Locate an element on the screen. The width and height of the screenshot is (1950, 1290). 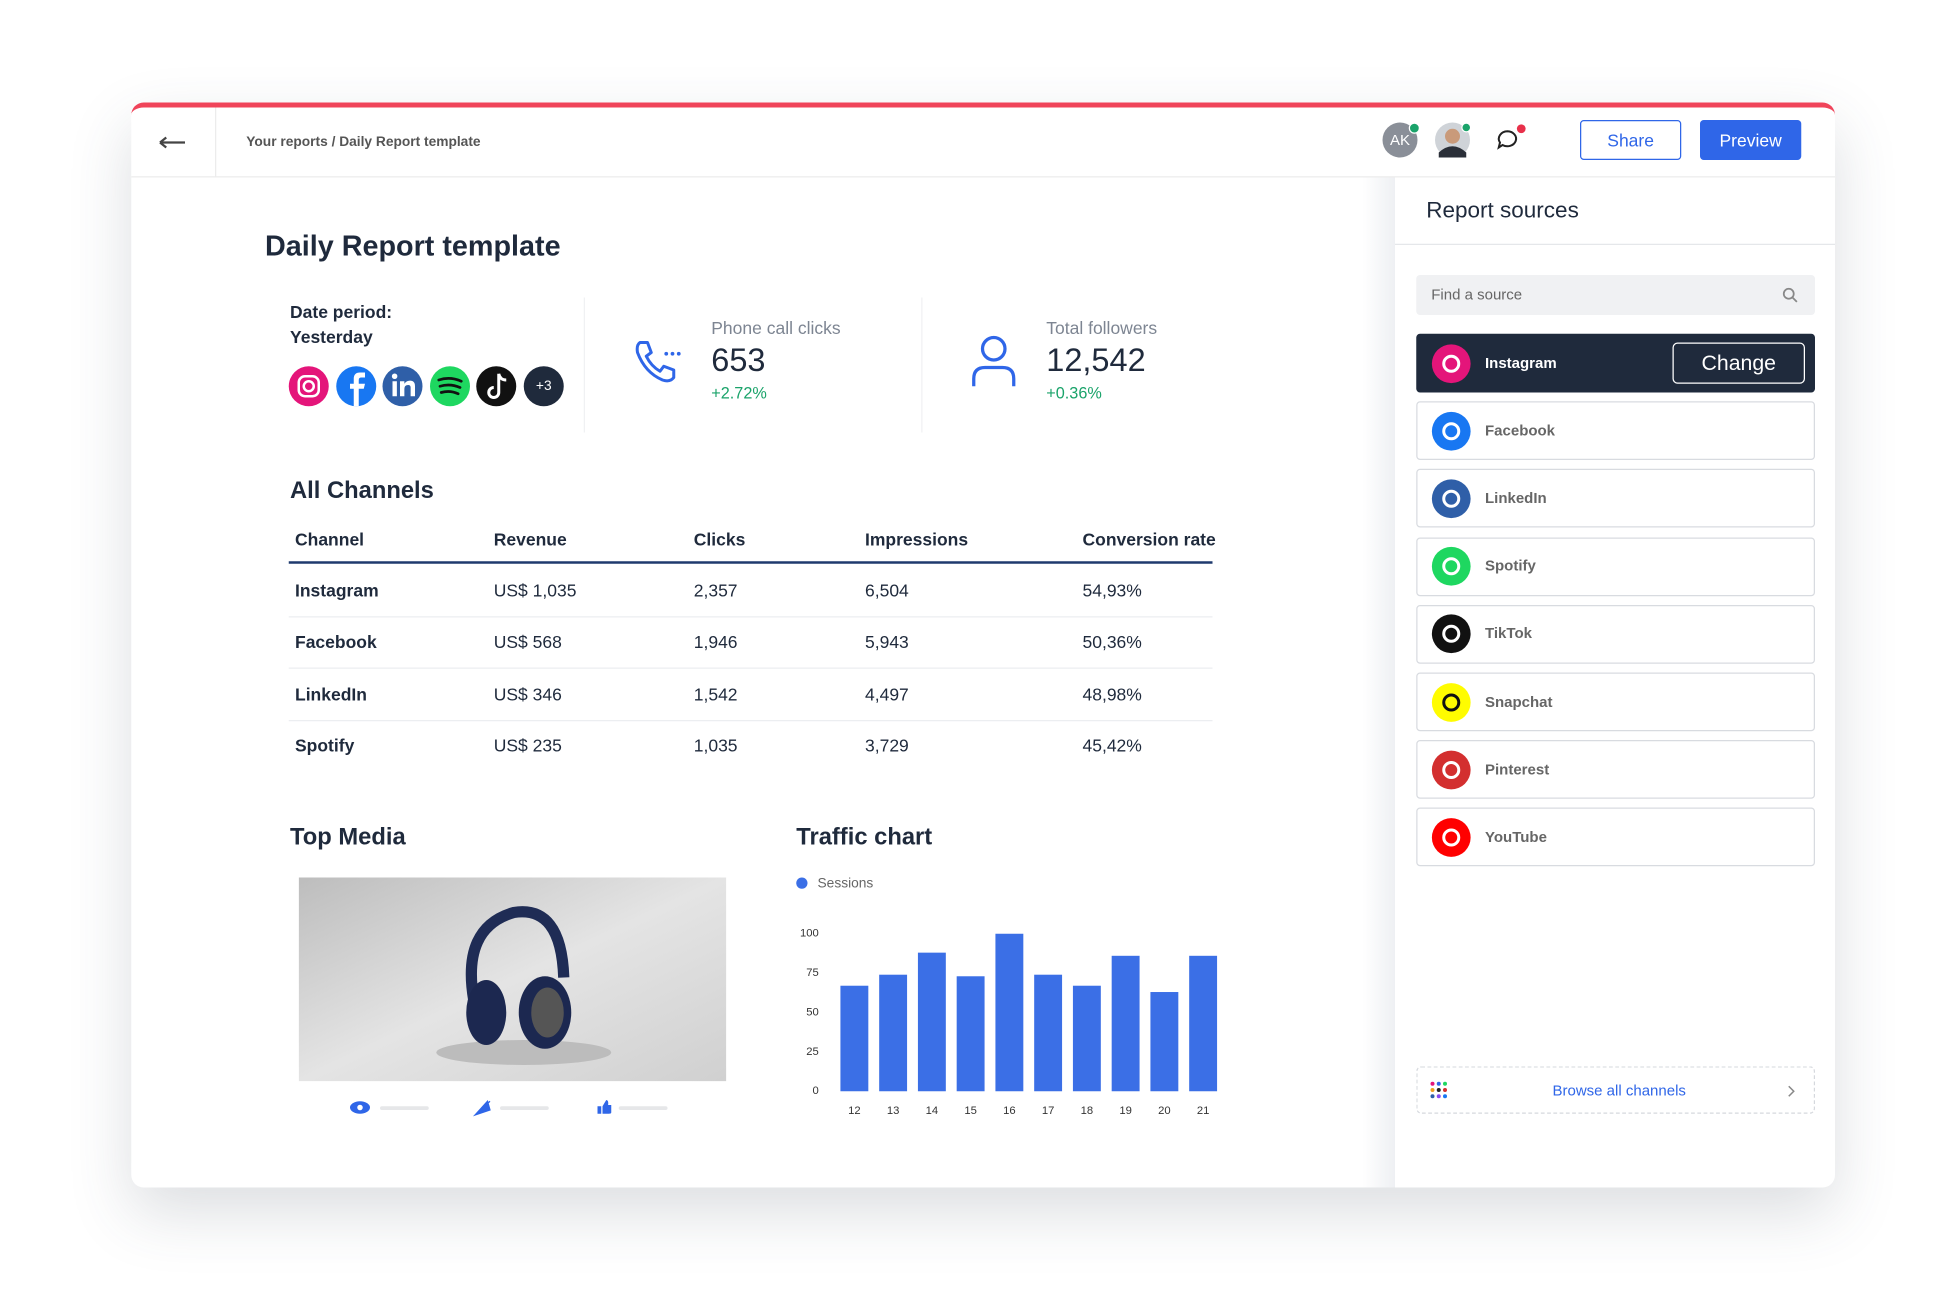
table-cell: US$ 1,035 is located at coordinates (535, 590).